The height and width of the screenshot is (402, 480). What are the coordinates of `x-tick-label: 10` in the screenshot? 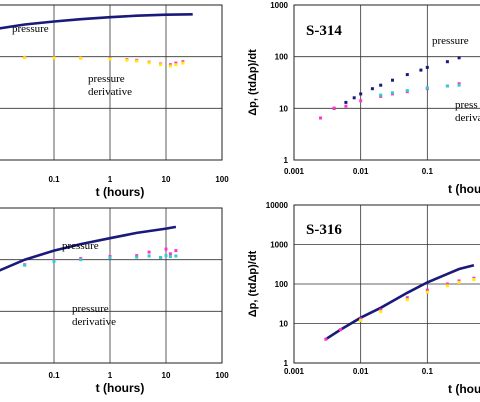 It's located at (166, 375).